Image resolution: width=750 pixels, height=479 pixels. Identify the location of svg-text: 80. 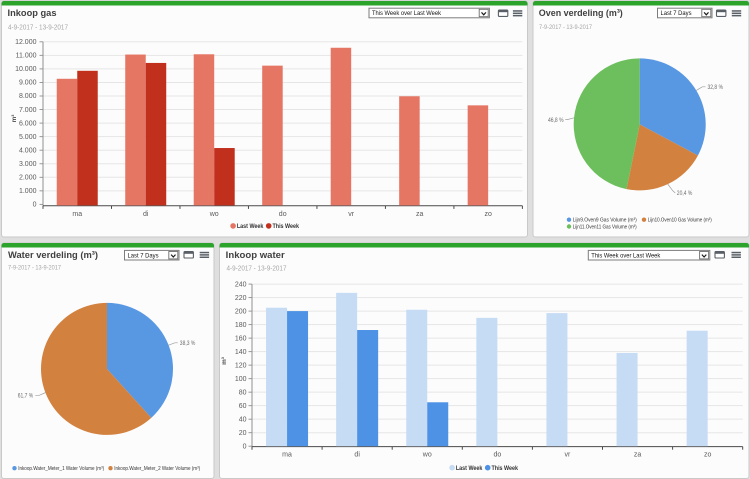
(243, 392).